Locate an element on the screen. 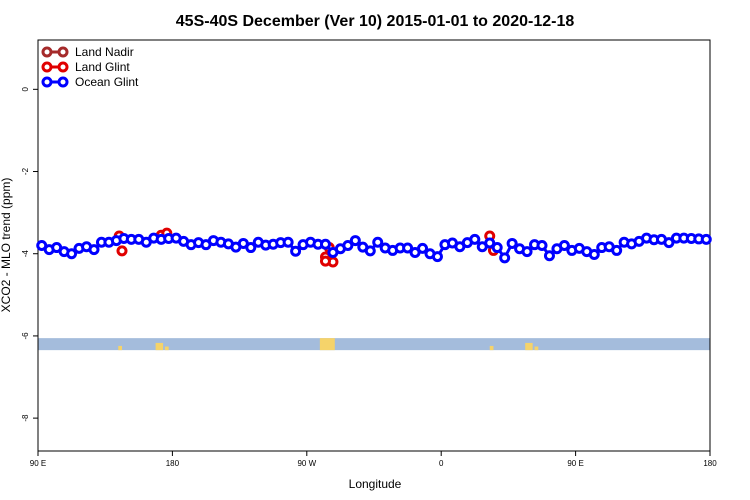 Image resolution: width=750 pixels, height=500 pixels. y-axis: 0 -2 -4 -6 -8 is located at coordinates (29, 254).